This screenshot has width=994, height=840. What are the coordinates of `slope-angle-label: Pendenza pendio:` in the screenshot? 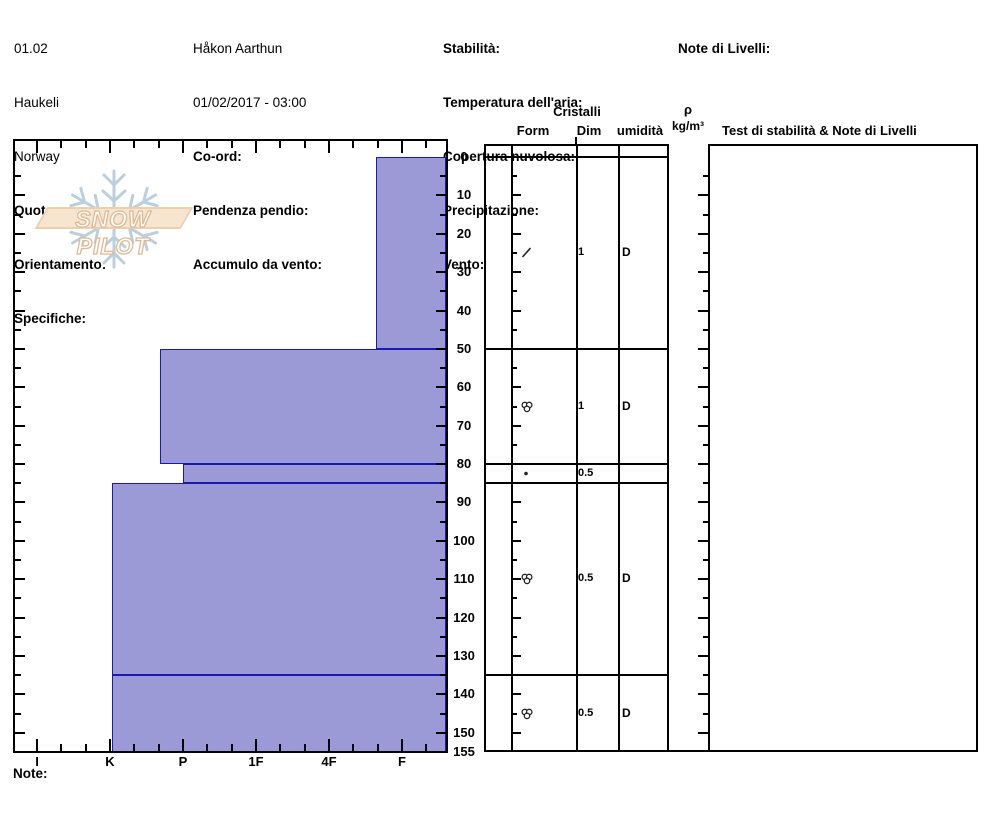 It's located at (251, 210).